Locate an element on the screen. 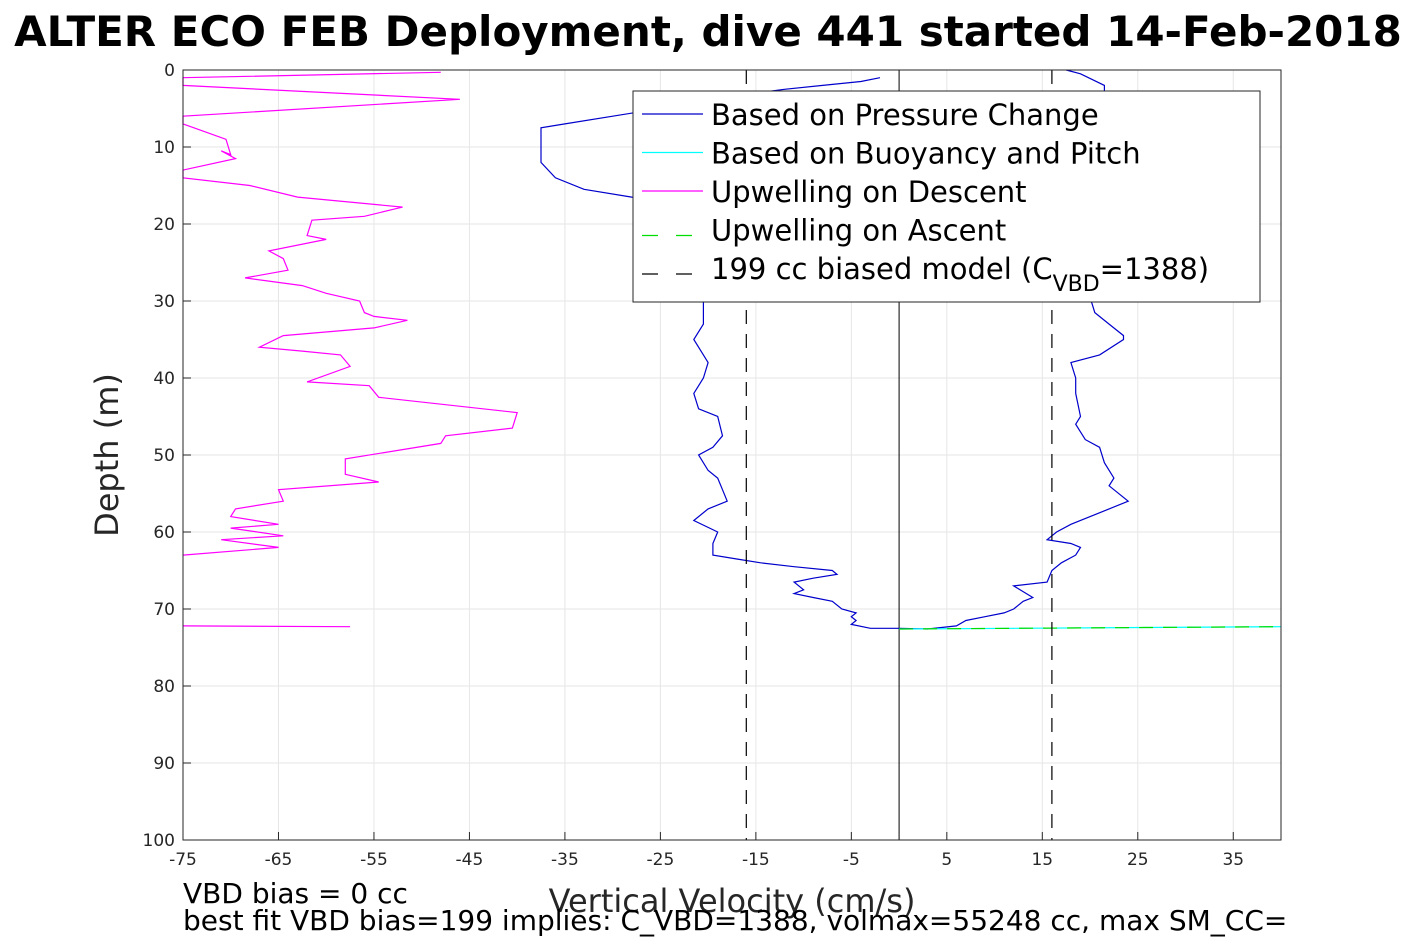 This screenshot has height=945, width=1417. x-tick-label: -35 is located at coordinates (565, 860).